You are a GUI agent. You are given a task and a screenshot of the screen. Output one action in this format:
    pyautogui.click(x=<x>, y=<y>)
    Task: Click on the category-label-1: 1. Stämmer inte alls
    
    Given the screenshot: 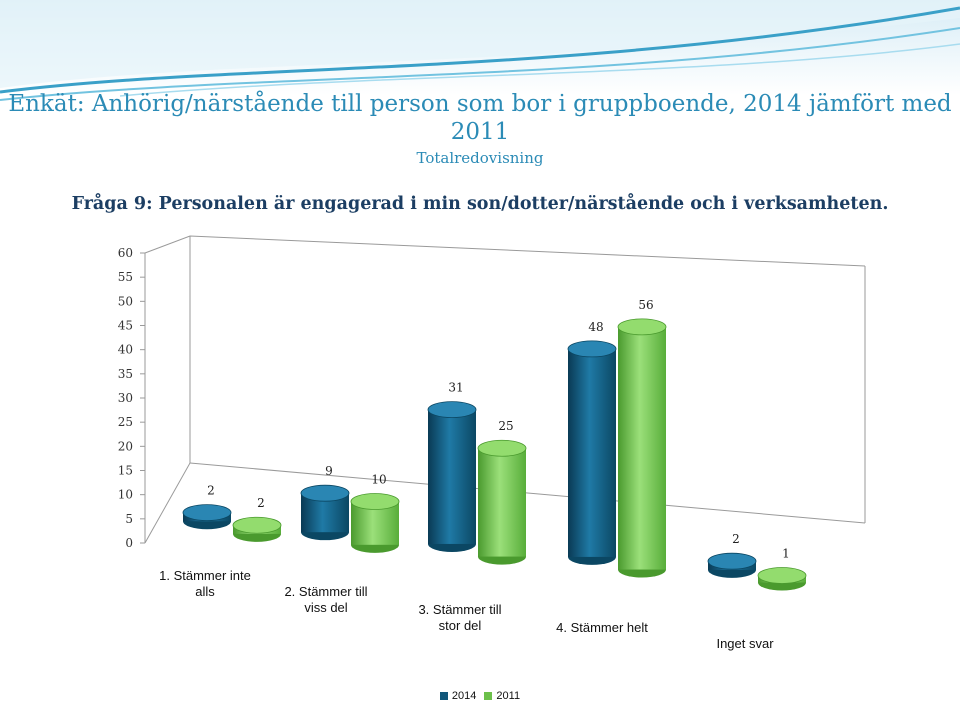 What is the action you would take?
    pyautogui.click(x=205, y=583)
    